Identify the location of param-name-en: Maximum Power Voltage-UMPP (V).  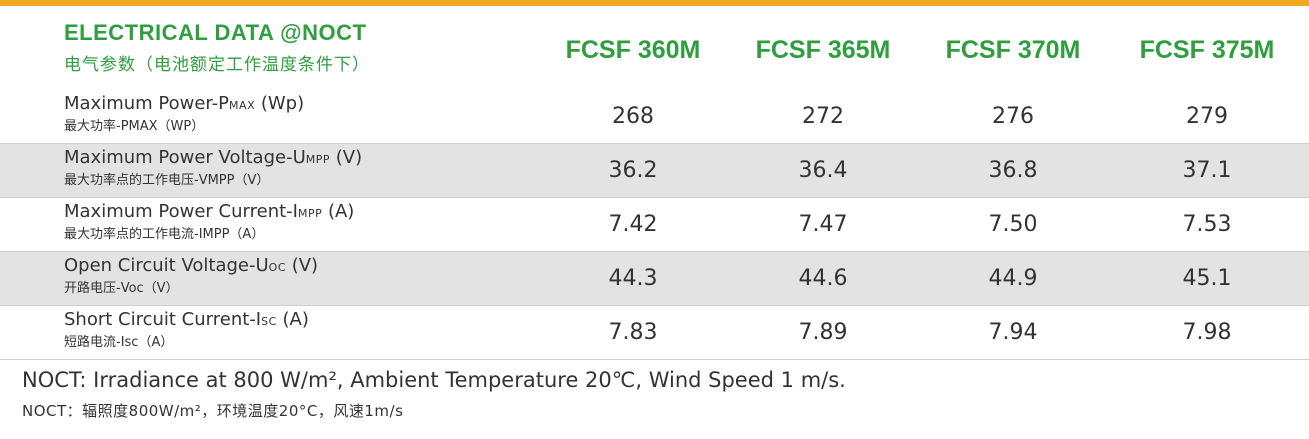
(213, 157).